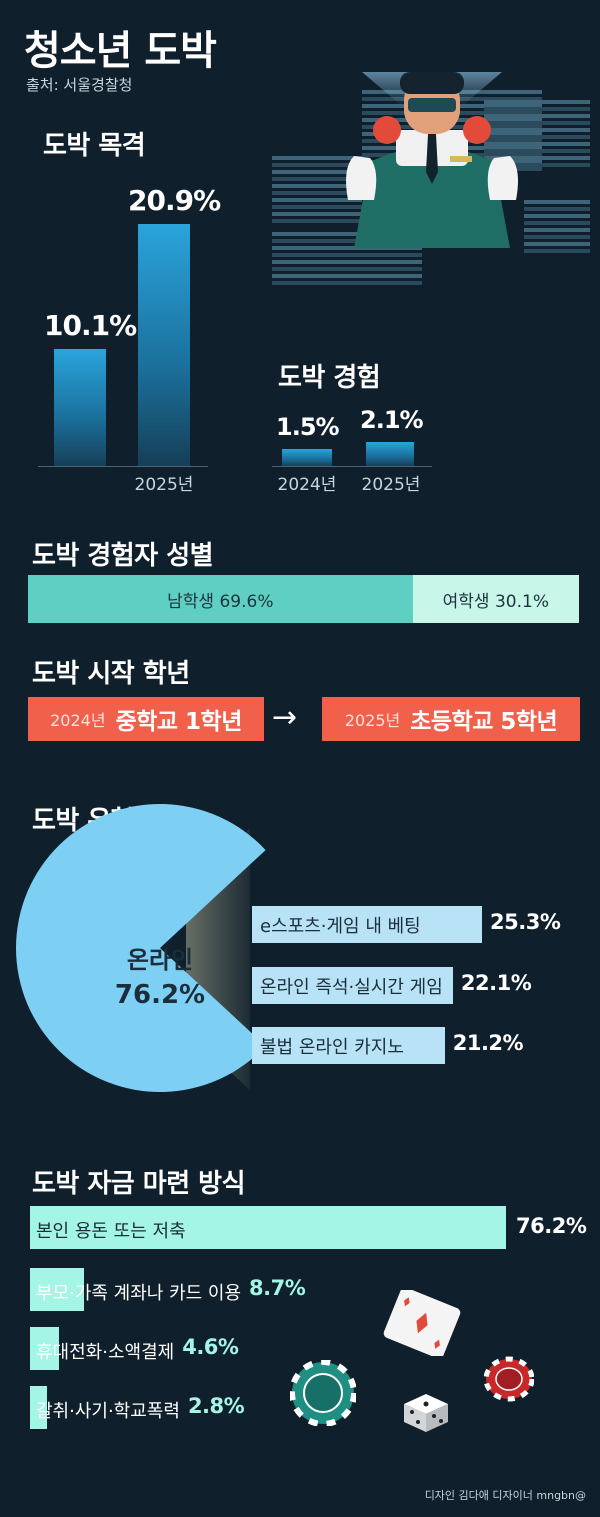 This screenshot has width=600, height=1517. Describe the element at coordinates (111, 674) in the screenshot. I see `grade-title: 도박 시작 학년` at that location.